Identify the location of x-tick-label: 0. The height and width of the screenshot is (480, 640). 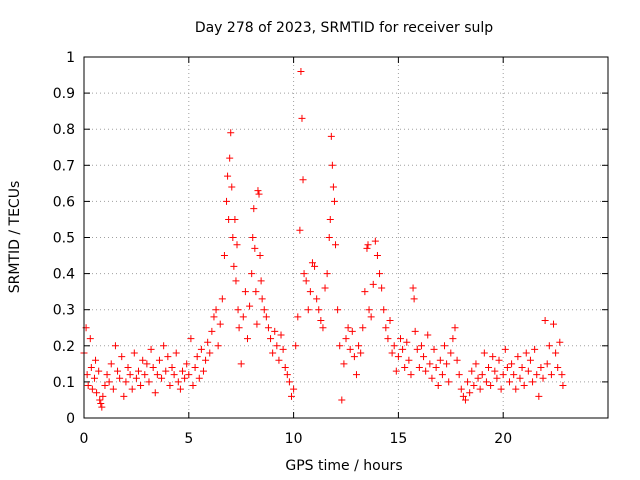
(84, 439).